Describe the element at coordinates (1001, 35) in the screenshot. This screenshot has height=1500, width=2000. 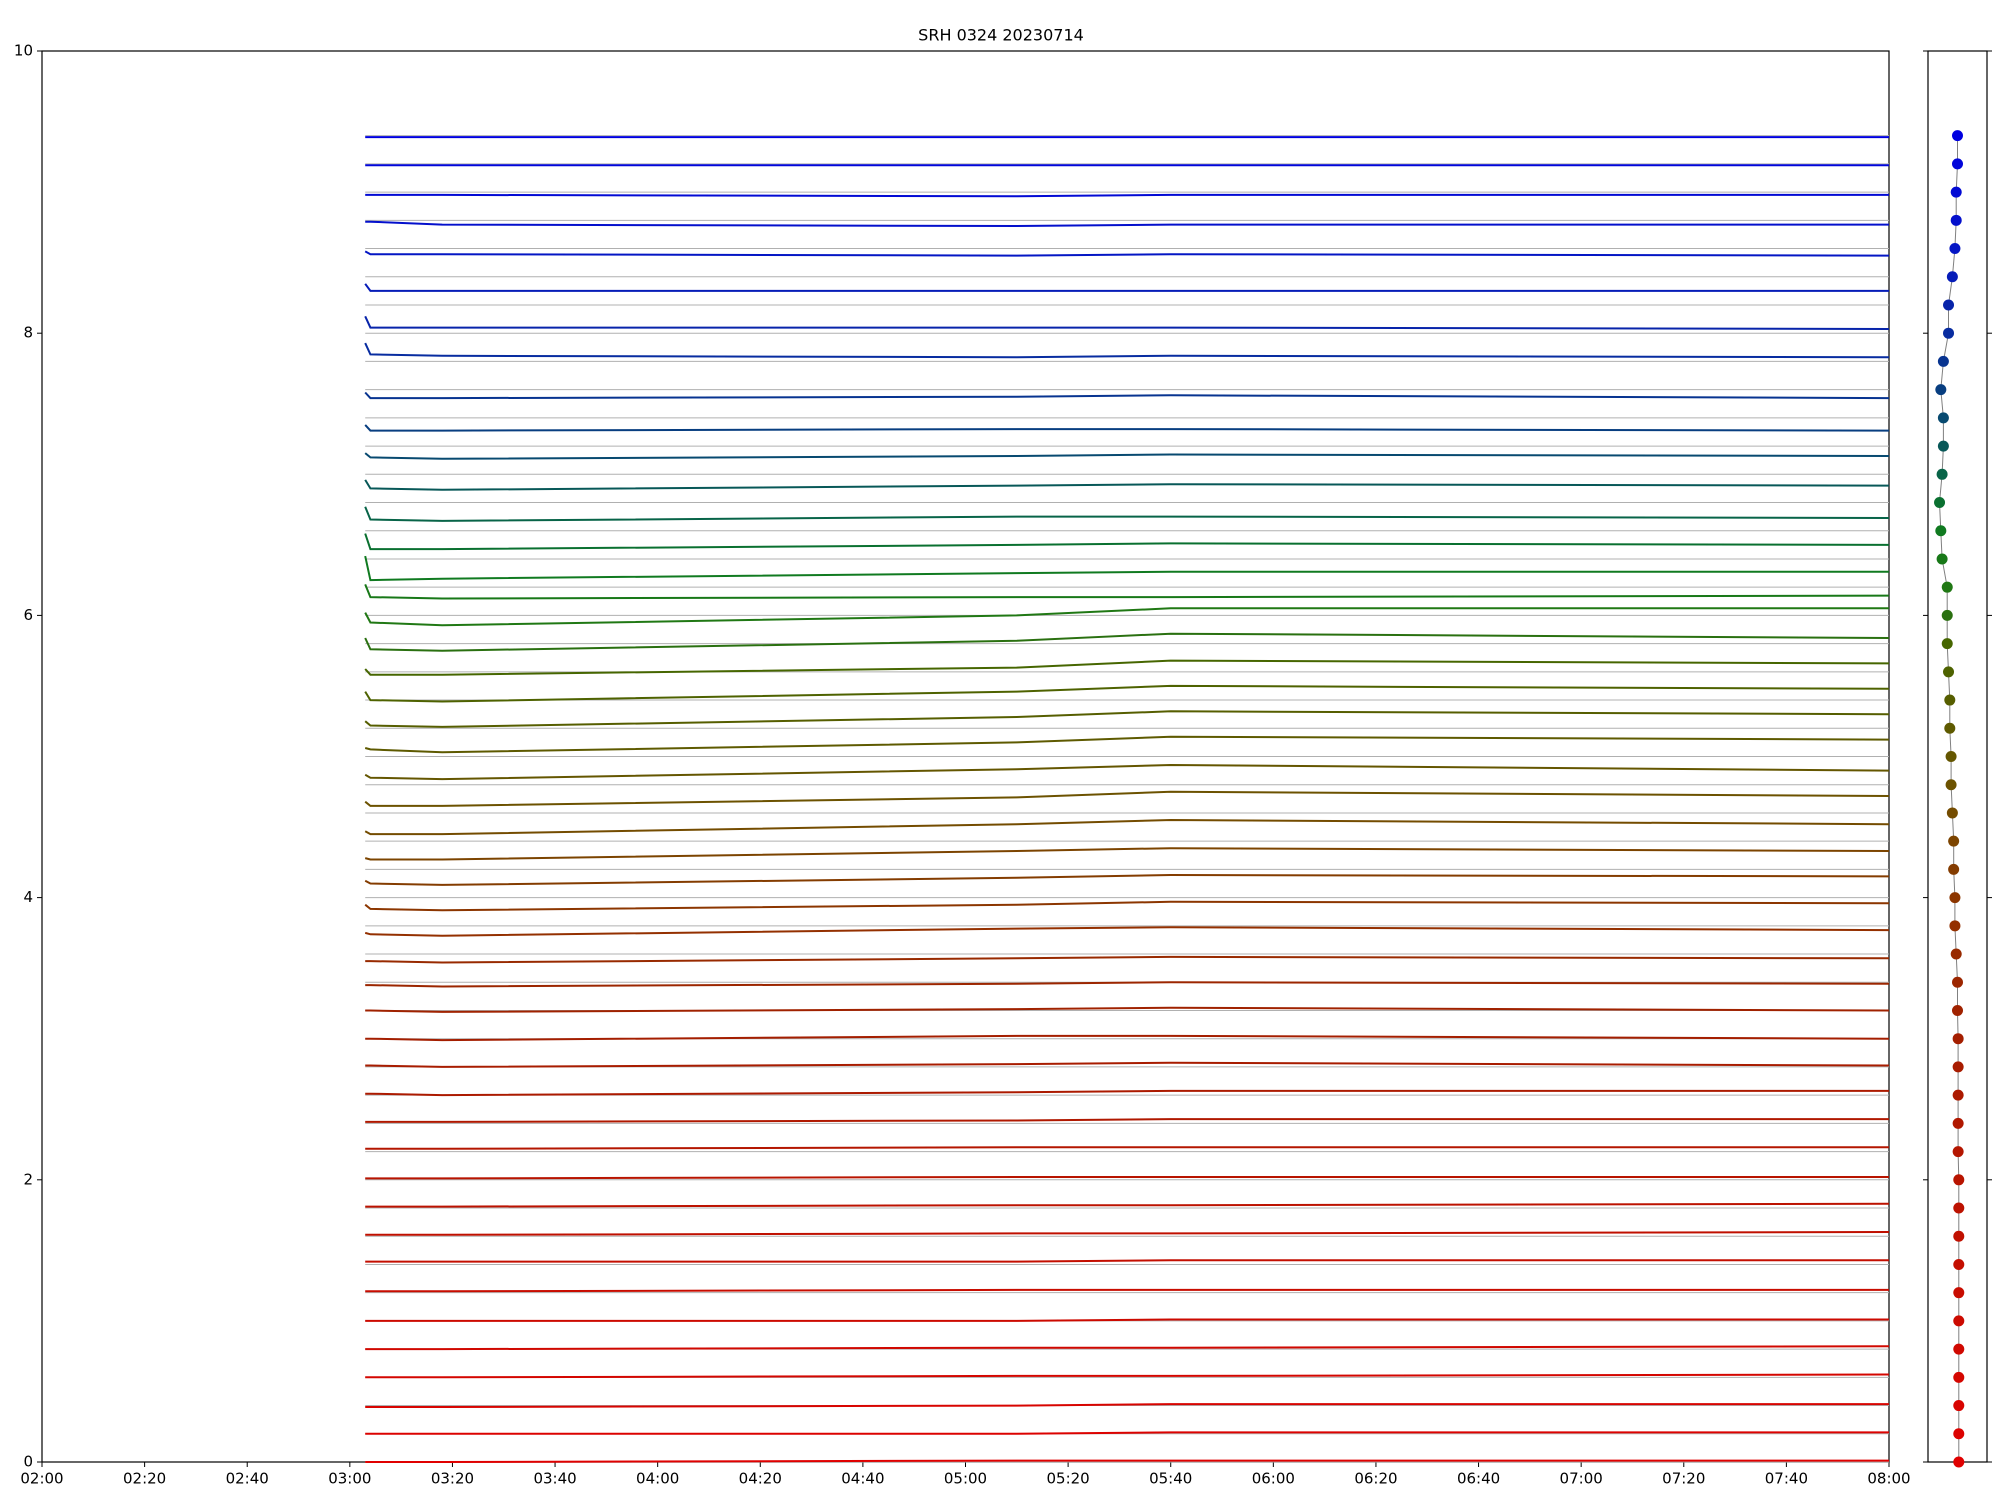
I see `chart-title: SRH 0324 20230714` at that location.